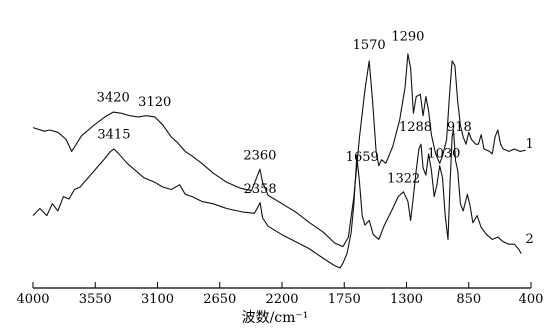 The image size is (550, 329). What do you see at coordinates (95, 299) in the screenshot?
I see `x-tick-label: 3550` at bounding box center [95, 299].